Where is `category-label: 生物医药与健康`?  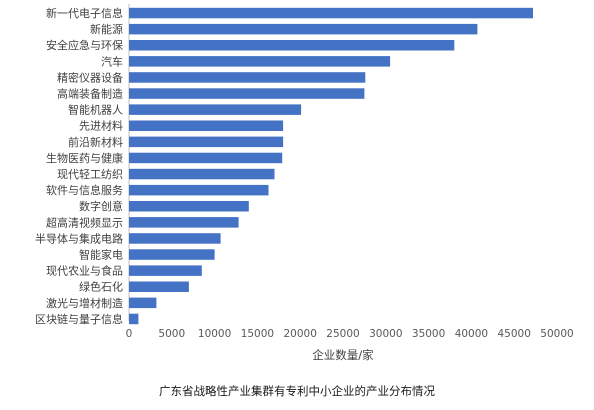
category-label: 生物医药与健康 is located at coordinates (84, 158).